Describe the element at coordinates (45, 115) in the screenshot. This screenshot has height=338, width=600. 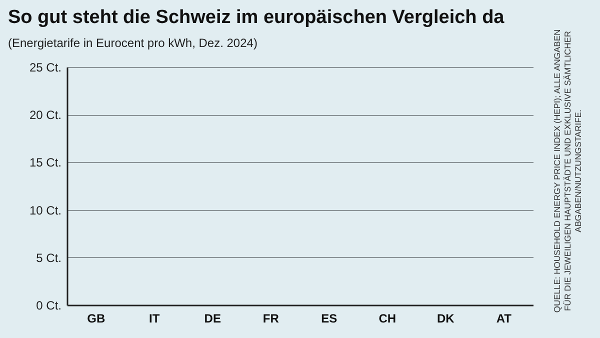
I see `y-tick-label: 20 Ct.` at that location.